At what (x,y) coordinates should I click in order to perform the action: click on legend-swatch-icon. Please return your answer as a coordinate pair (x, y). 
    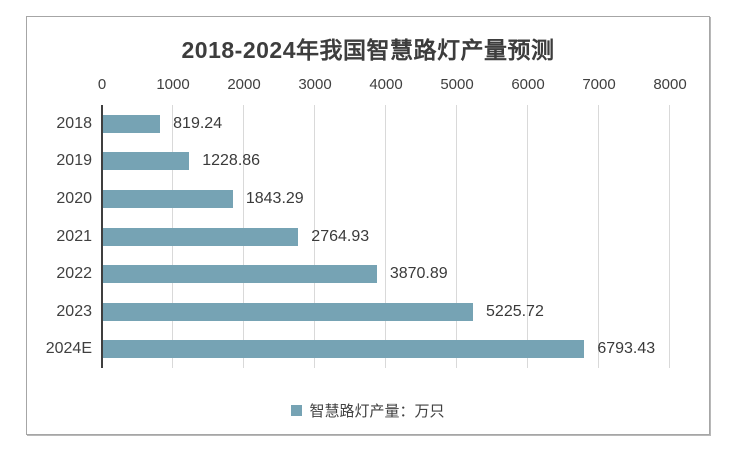
    Looking at the image, I should click on (297, 410).